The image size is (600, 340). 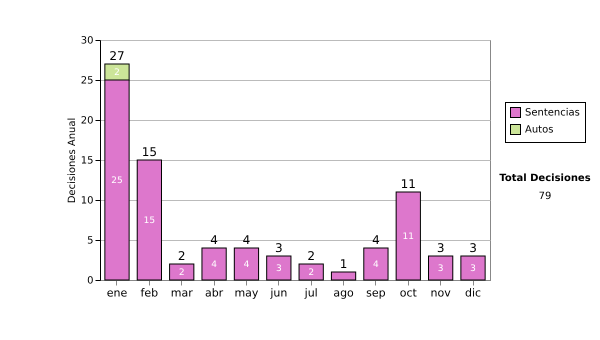 What do you see at coordinates (72, 161) in the screenshot?
I see `y-axis-title: Decisiones Anual` at bounding box center [72, 161].